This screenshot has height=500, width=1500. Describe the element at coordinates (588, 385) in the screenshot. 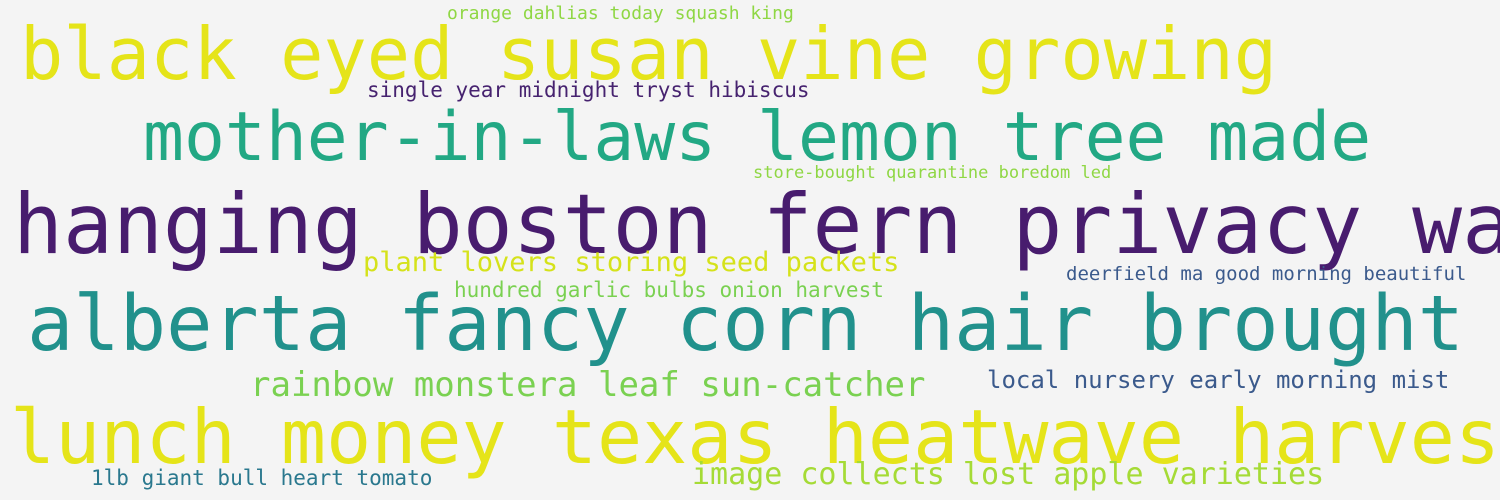

I see `phrase-rainbow-monstera: rainbow monstera leaf sun-catcher` at that location.